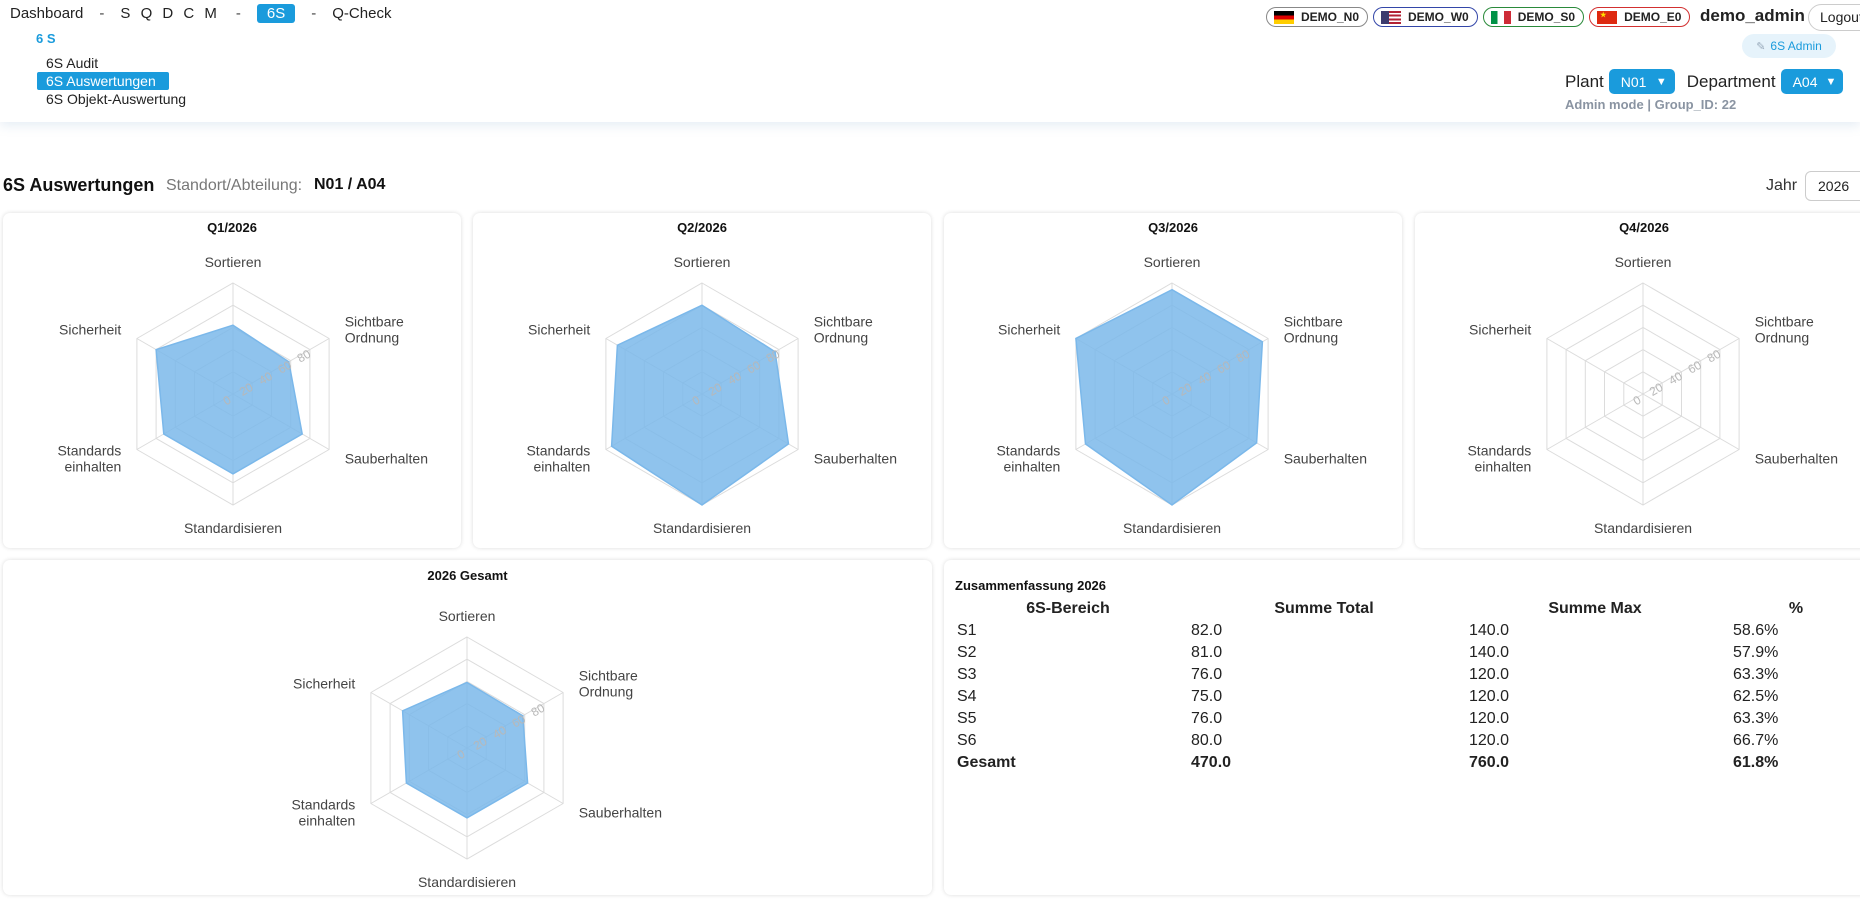  I want to click on user-name: demo_admin, so click(1752, 15).